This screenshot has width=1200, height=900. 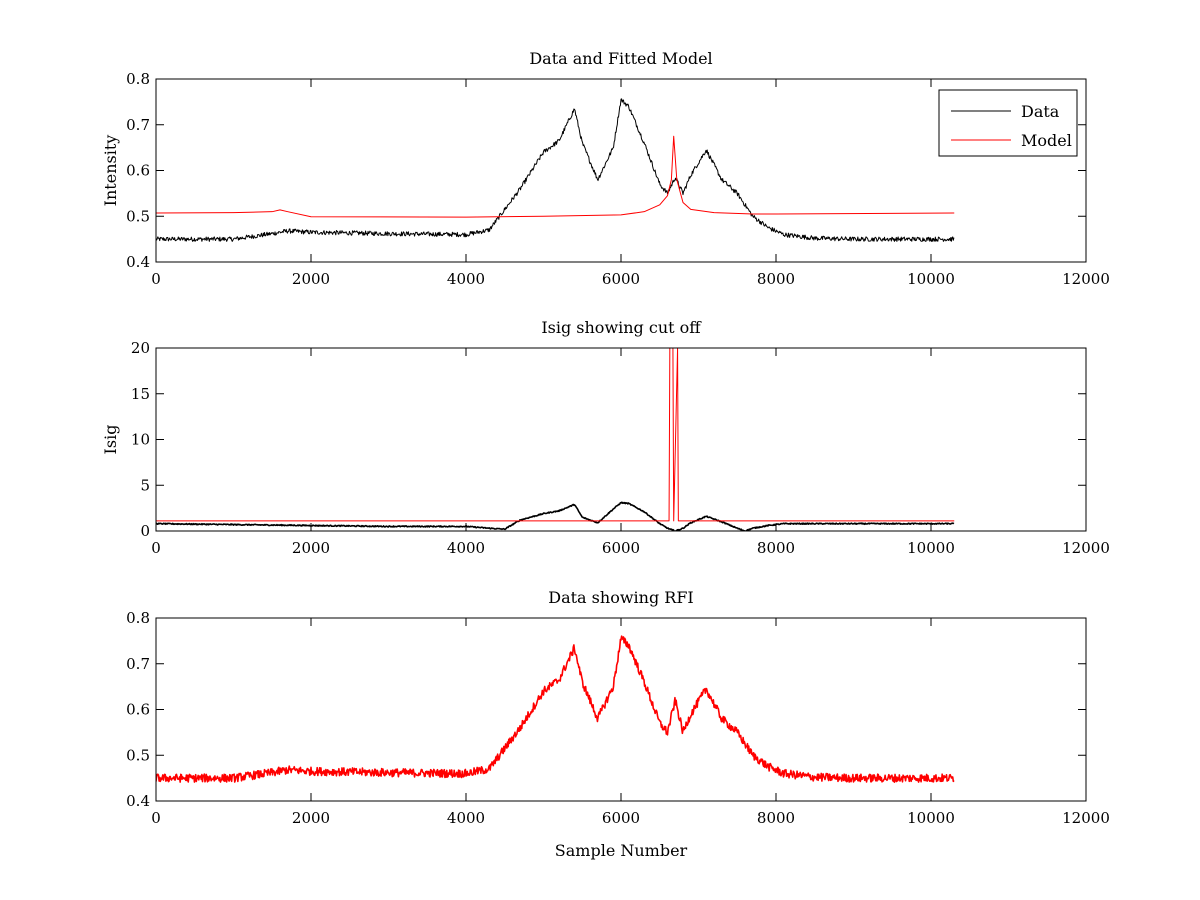 What do you see at coordinates (1046, 140) in the screenshot?
I see `legend-entry: Model` at bounding box center [1046, 140].